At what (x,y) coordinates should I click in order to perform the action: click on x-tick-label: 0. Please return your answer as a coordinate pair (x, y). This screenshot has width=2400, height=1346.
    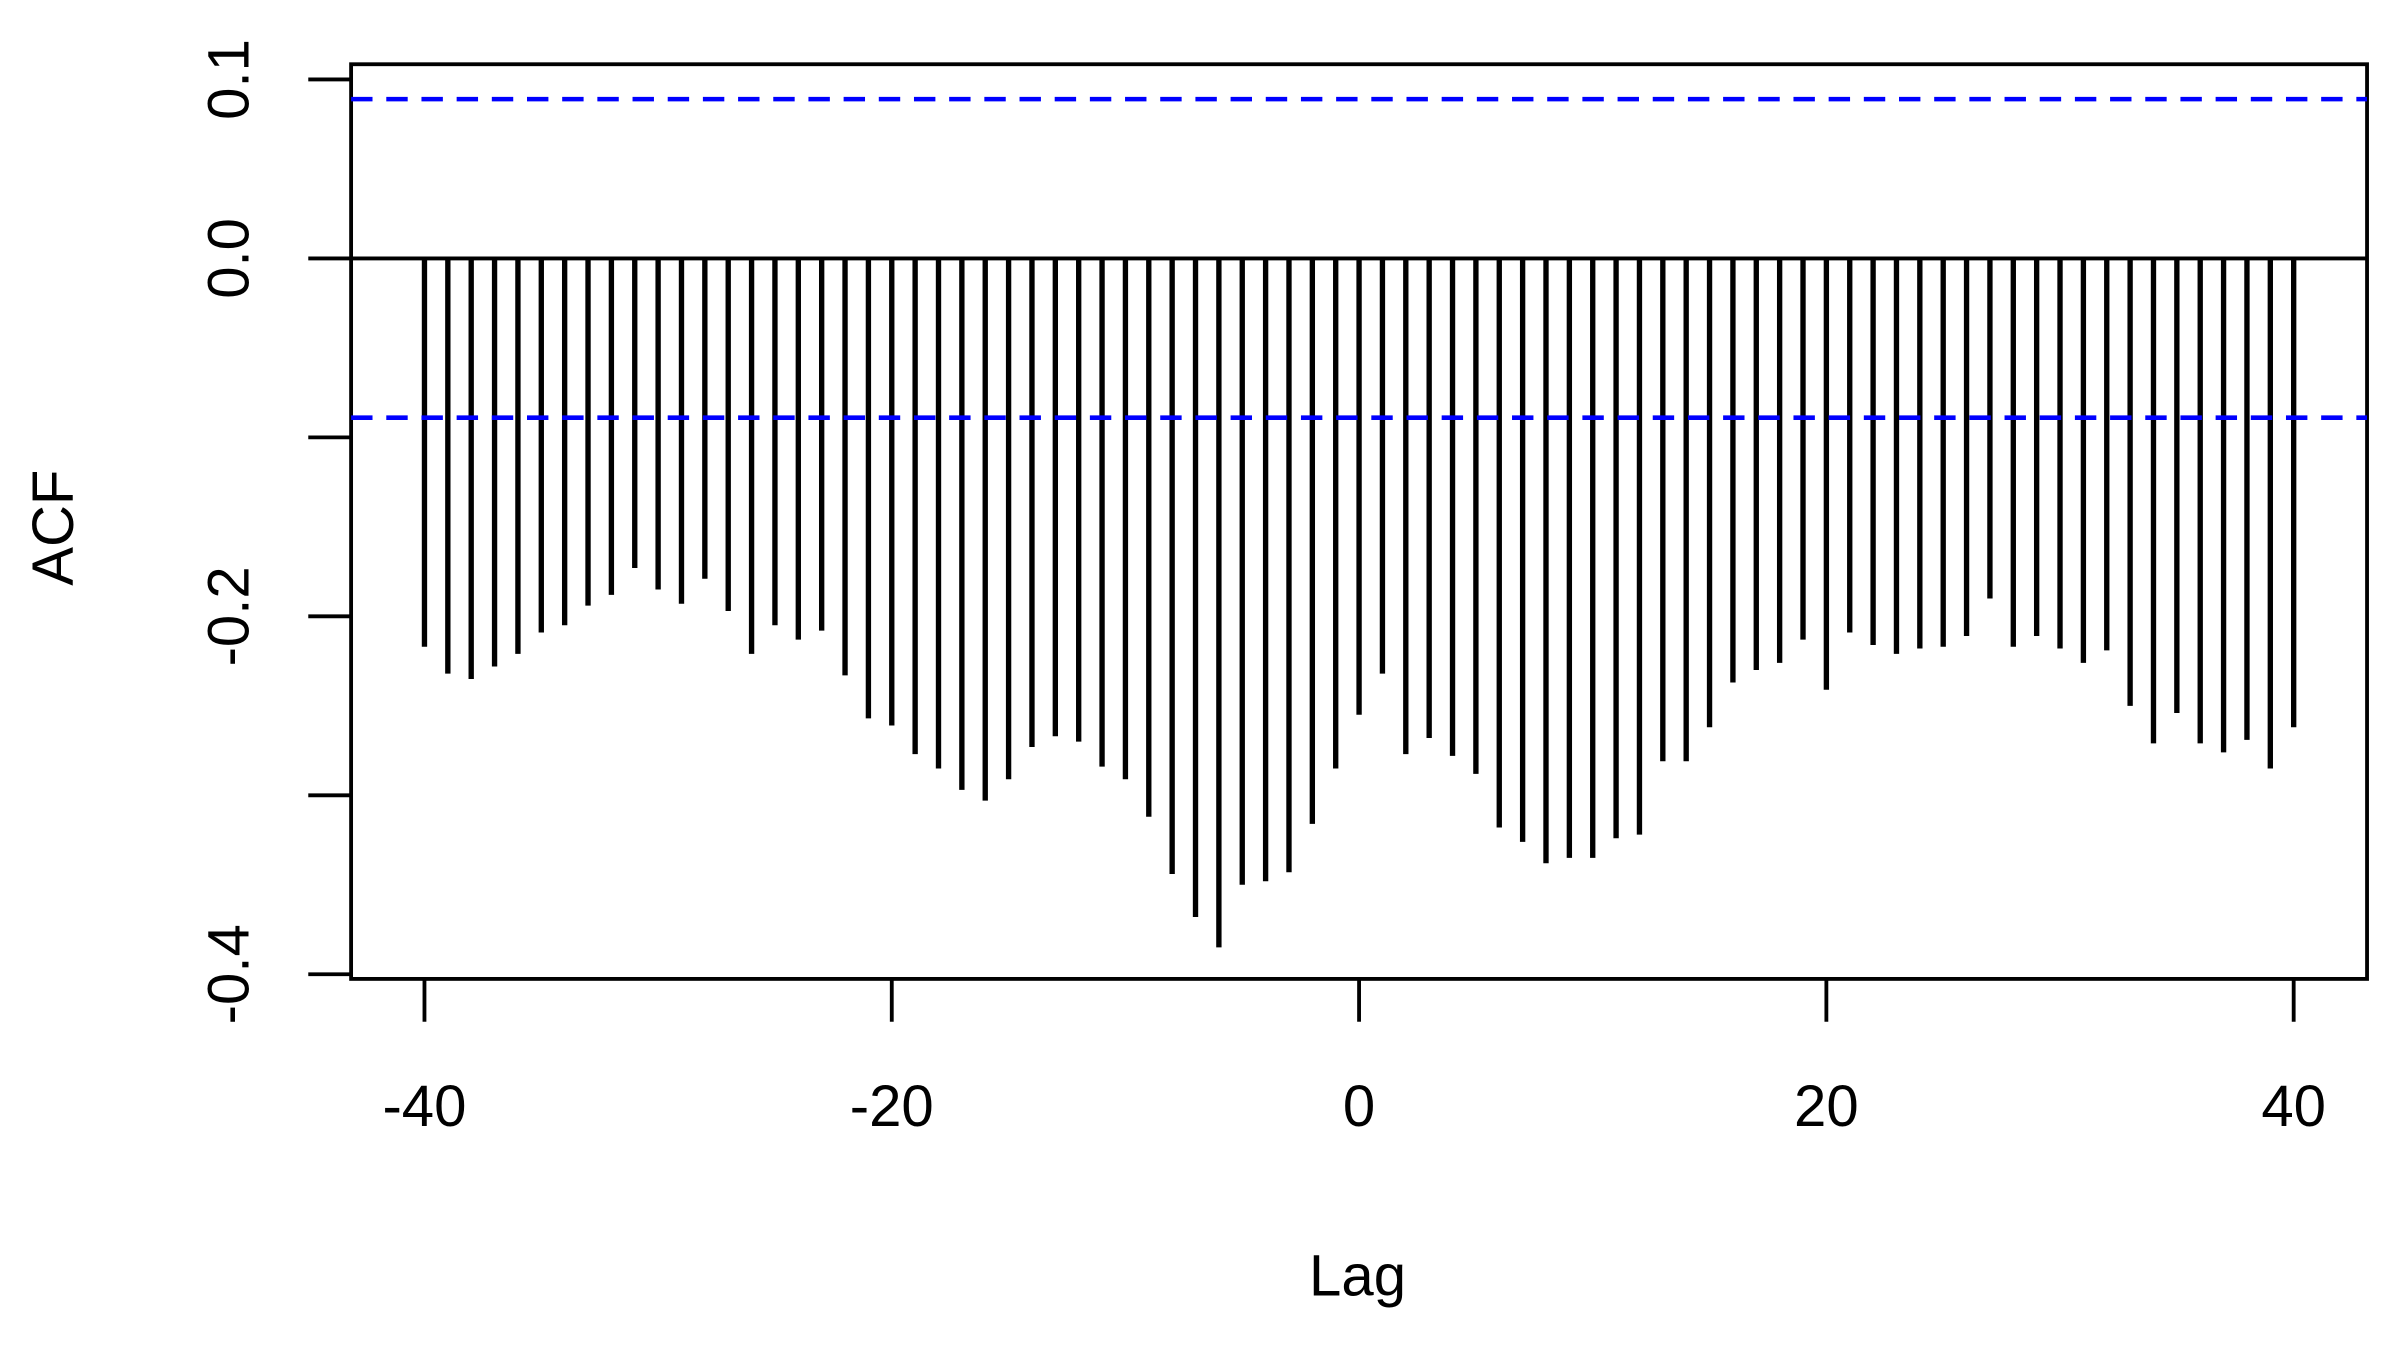
    Looking at the image, I should click on (1359, 1106).